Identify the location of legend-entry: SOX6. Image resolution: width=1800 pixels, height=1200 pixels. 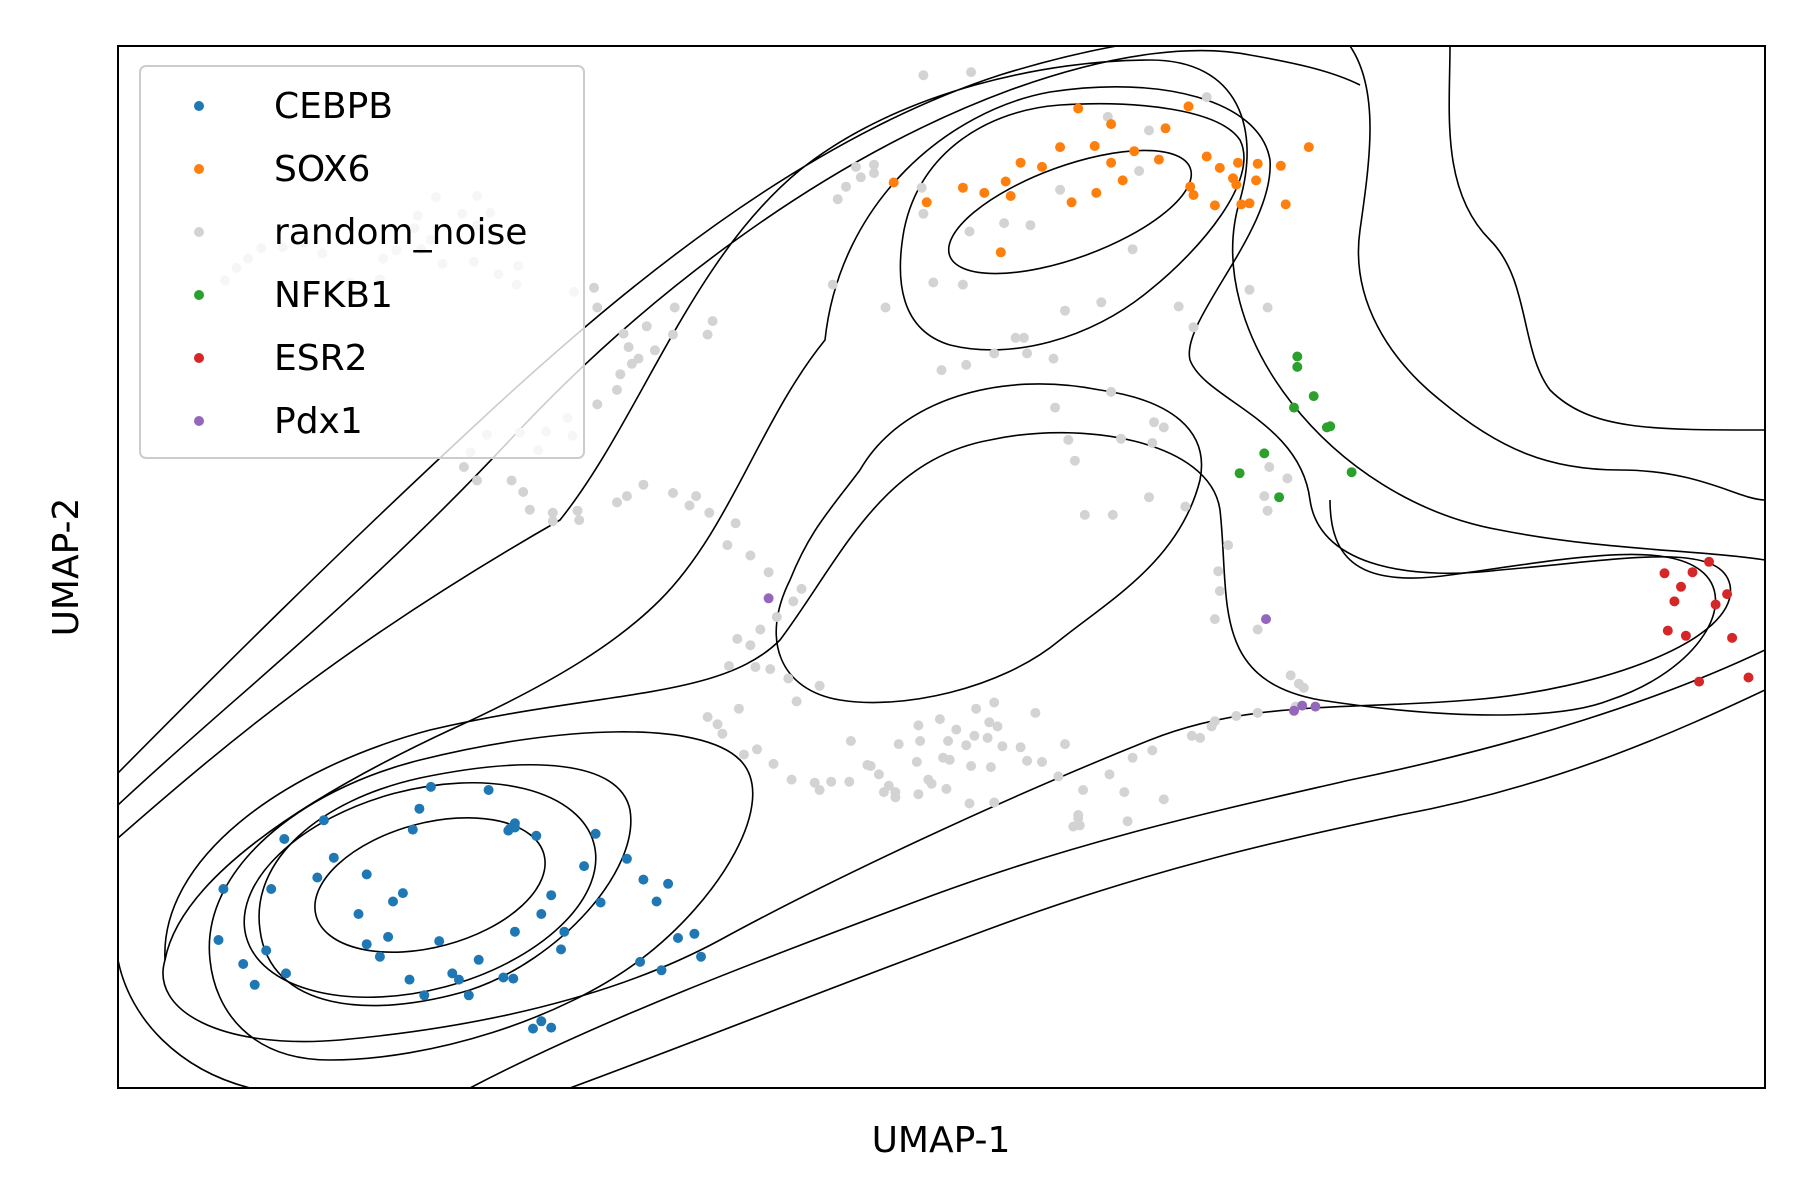
(282, 169).